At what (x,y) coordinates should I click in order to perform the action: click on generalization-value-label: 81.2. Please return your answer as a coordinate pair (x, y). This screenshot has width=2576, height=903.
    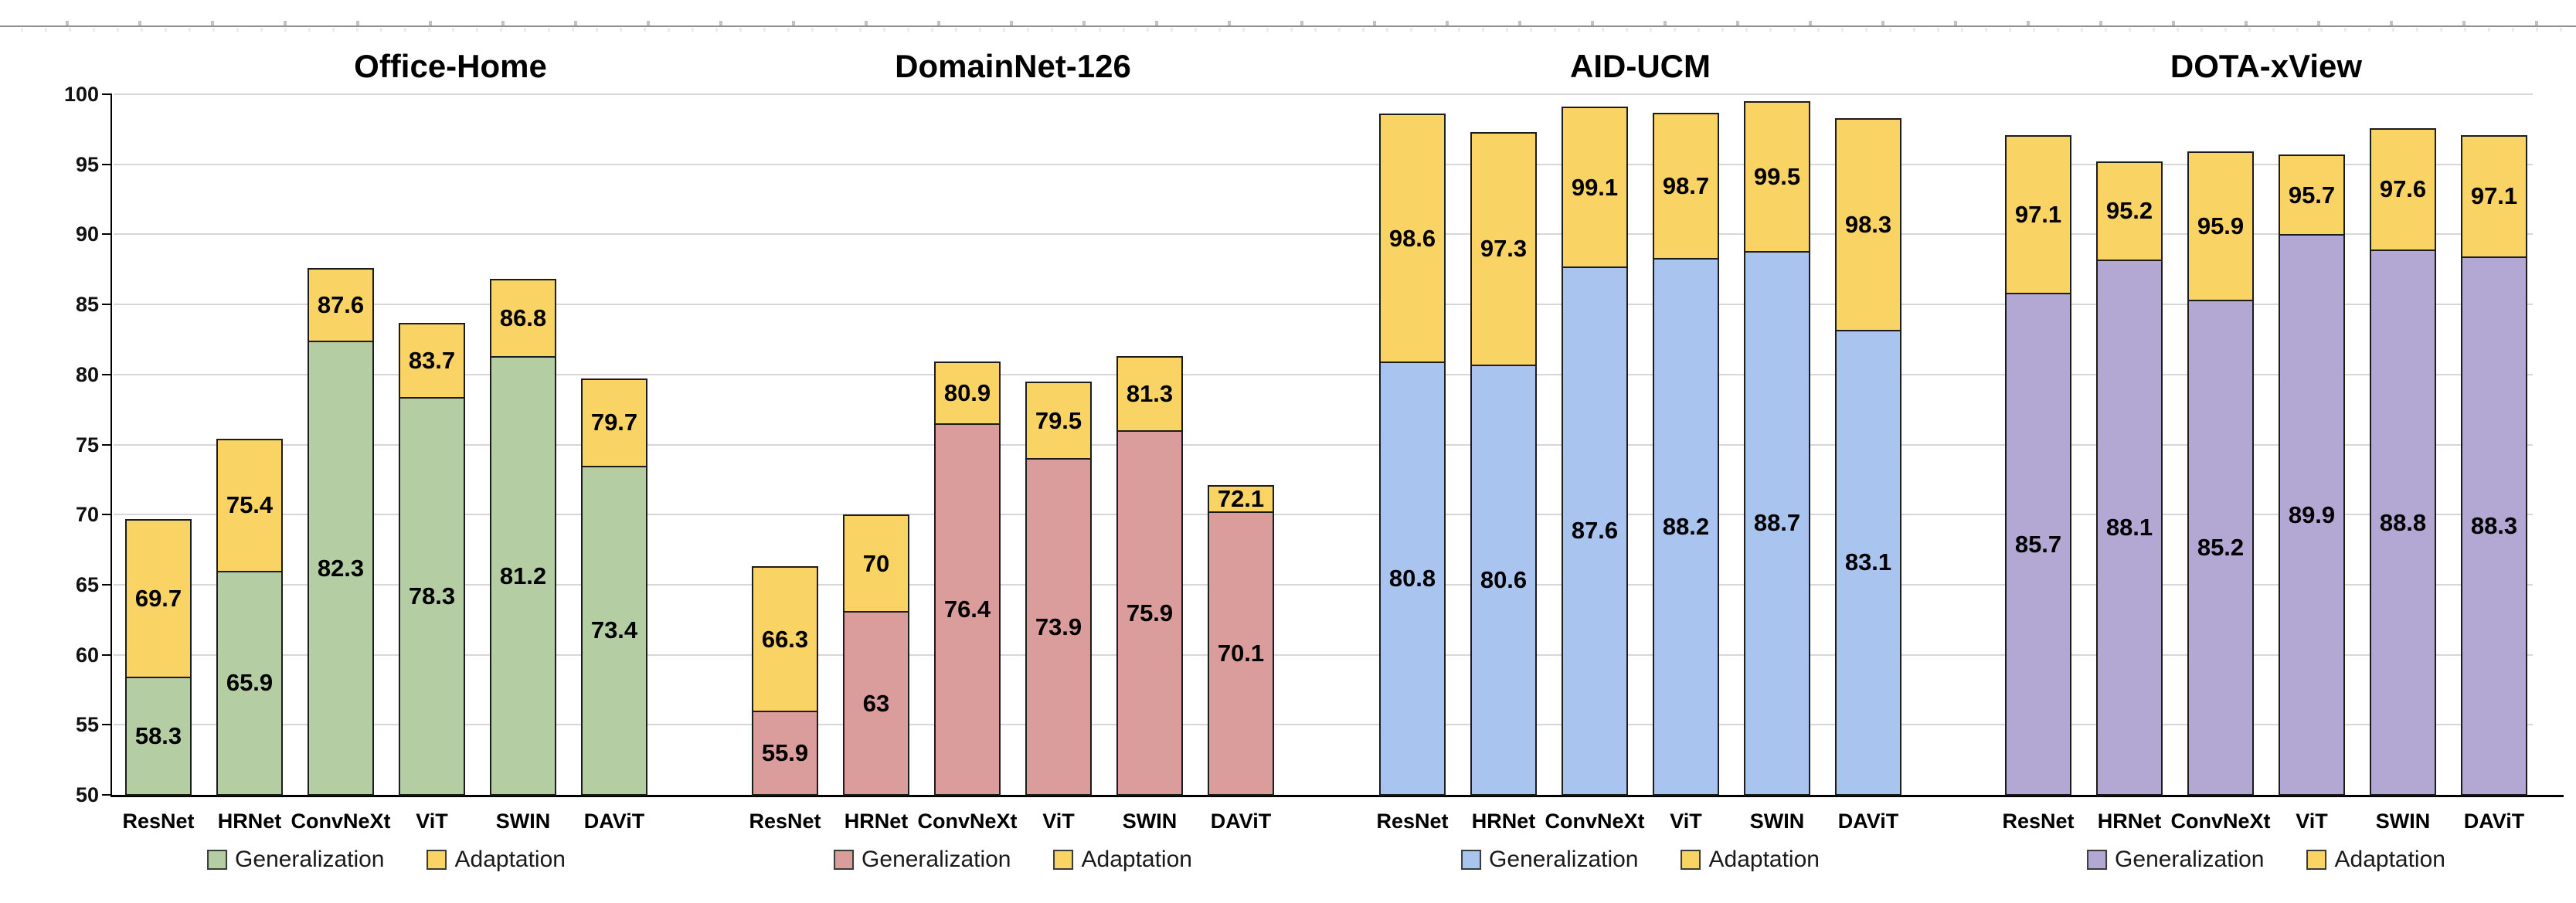
    Looking at the image, I should click on (523, 575).